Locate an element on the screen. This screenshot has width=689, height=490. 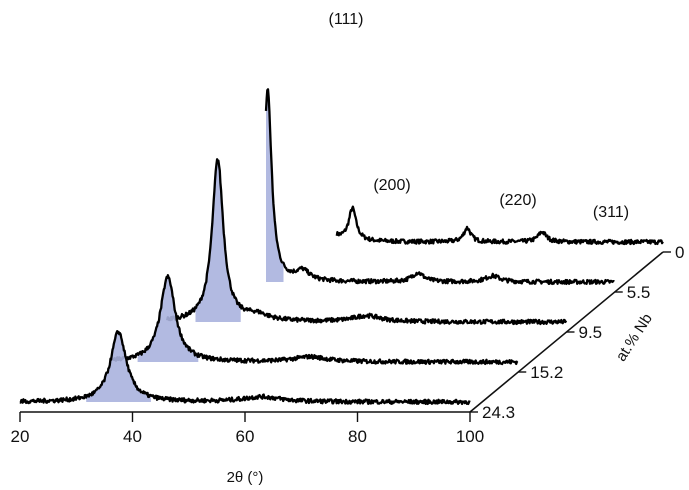
x-axis-title: 2θ (°) is located at coordinates (245, 477).